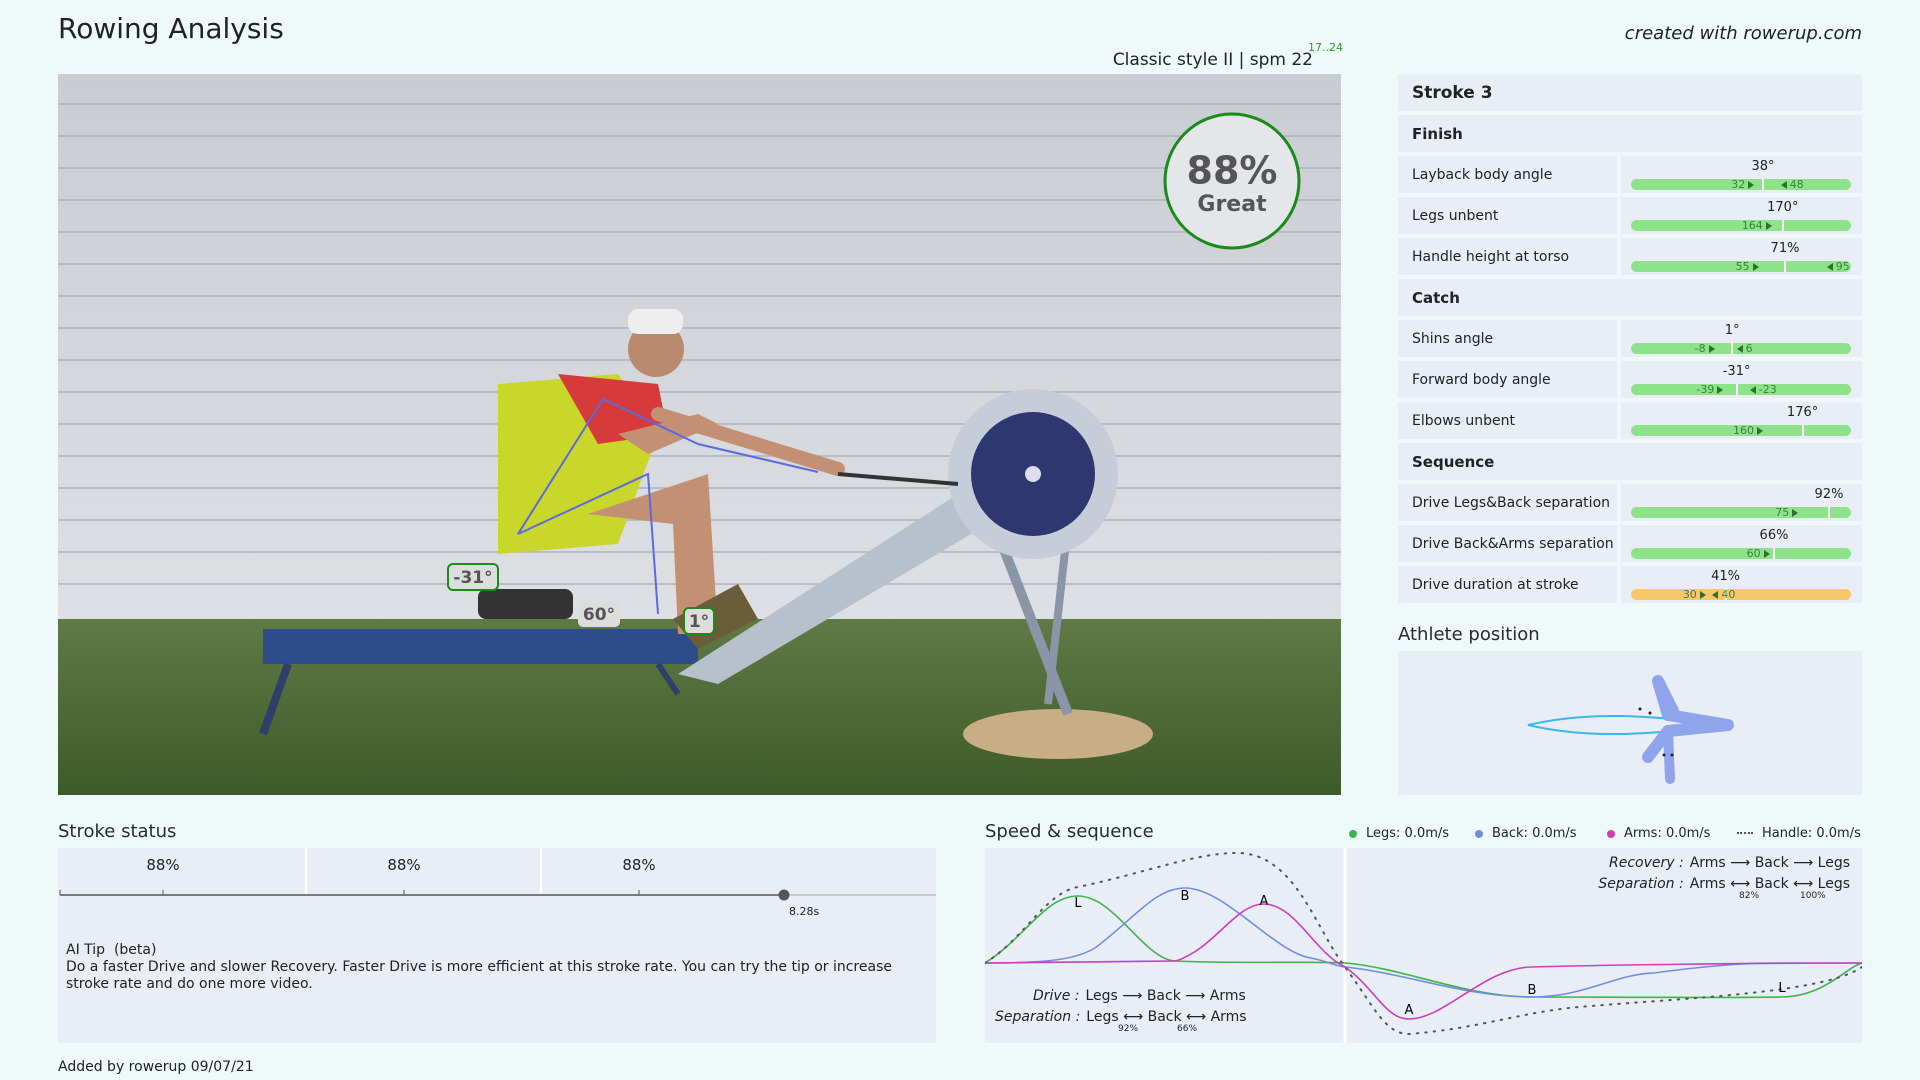 This screenshot has height=1080, width=1920. What do you see at coordinates (1802, 412) in the screenshot?
I see `metric-value: 176°` at bounding box center [1802, 412].